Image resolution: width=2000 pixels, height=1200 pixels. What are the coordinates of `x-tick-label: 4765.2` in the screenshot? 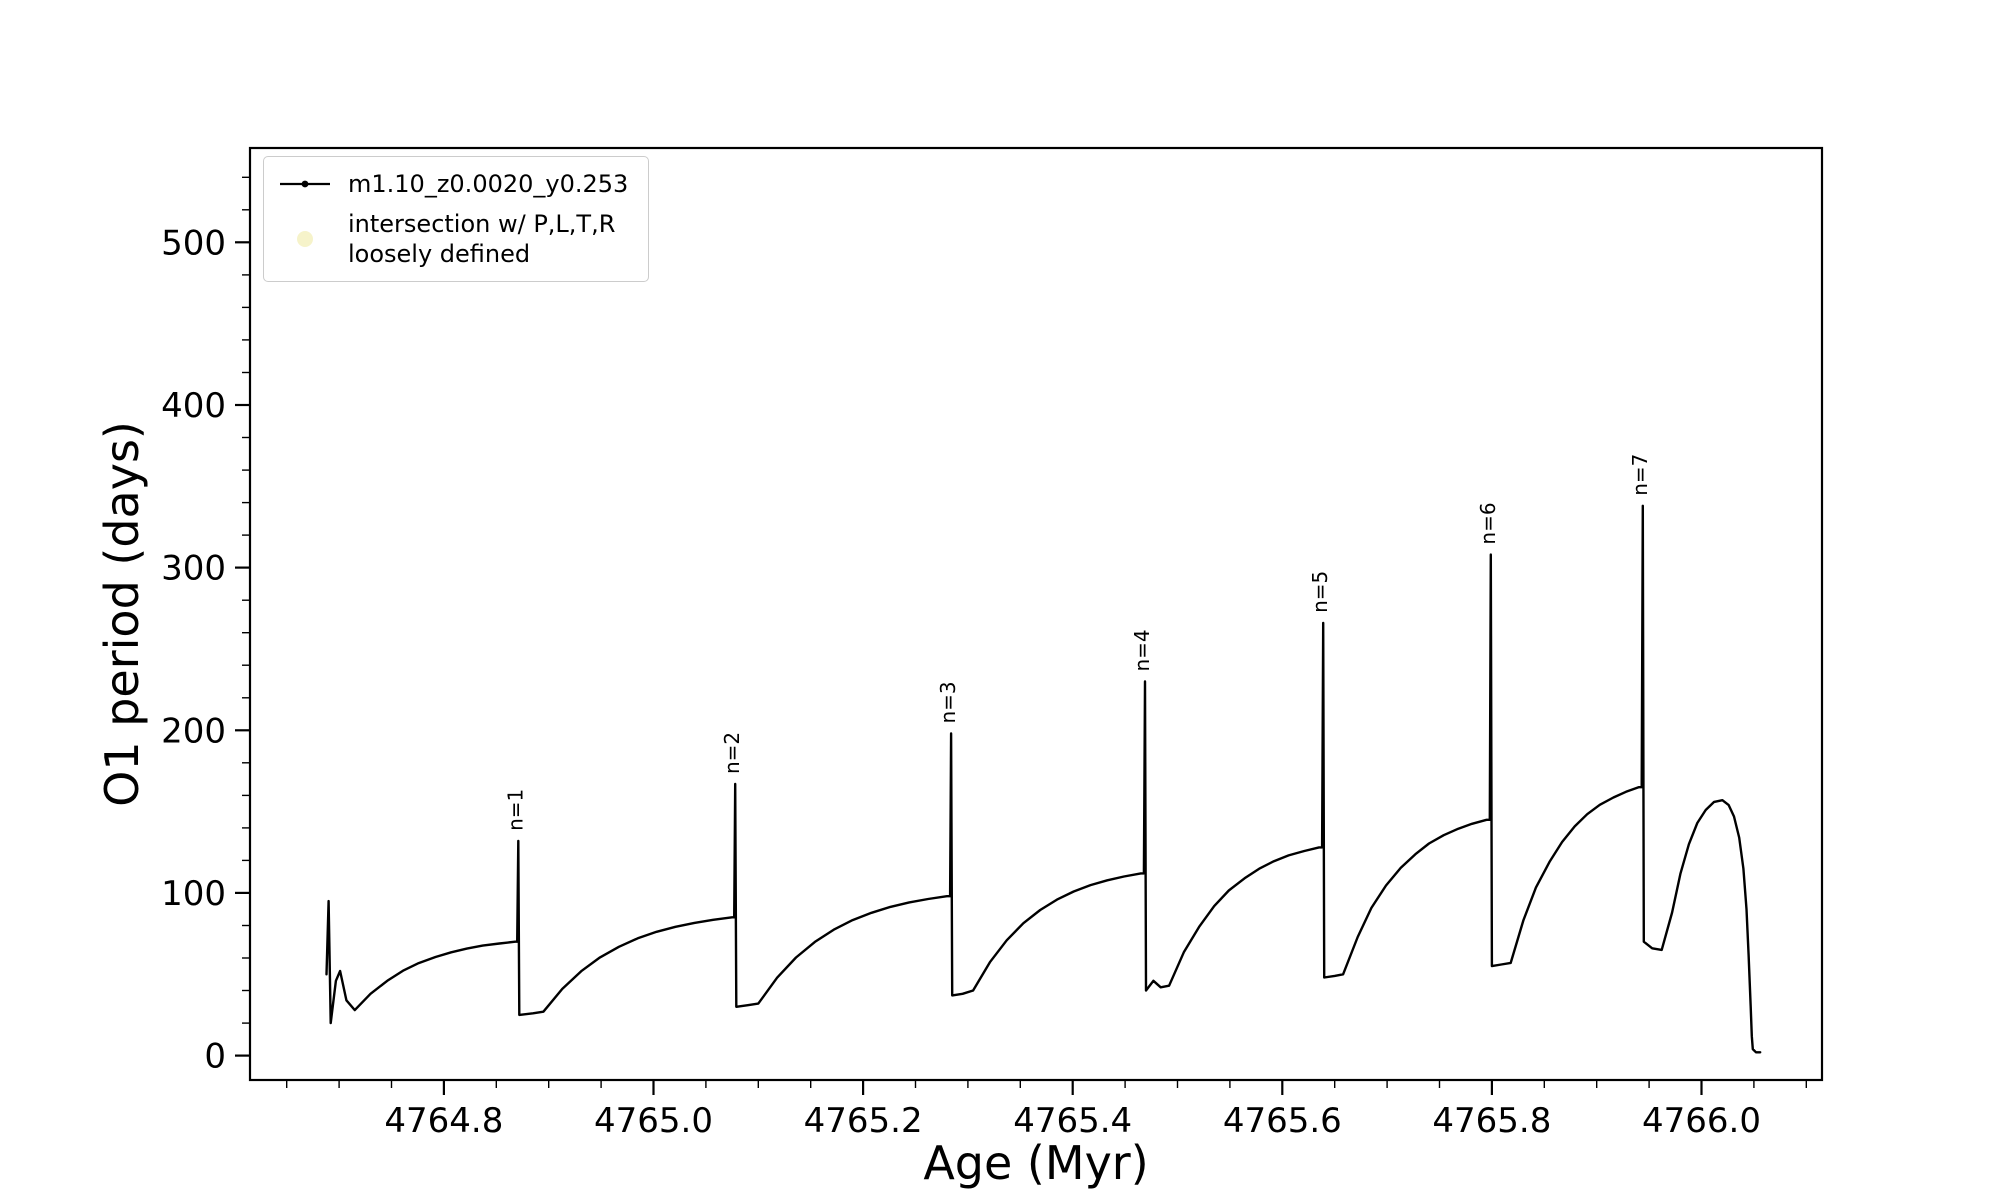 It's located at (863, 1121).